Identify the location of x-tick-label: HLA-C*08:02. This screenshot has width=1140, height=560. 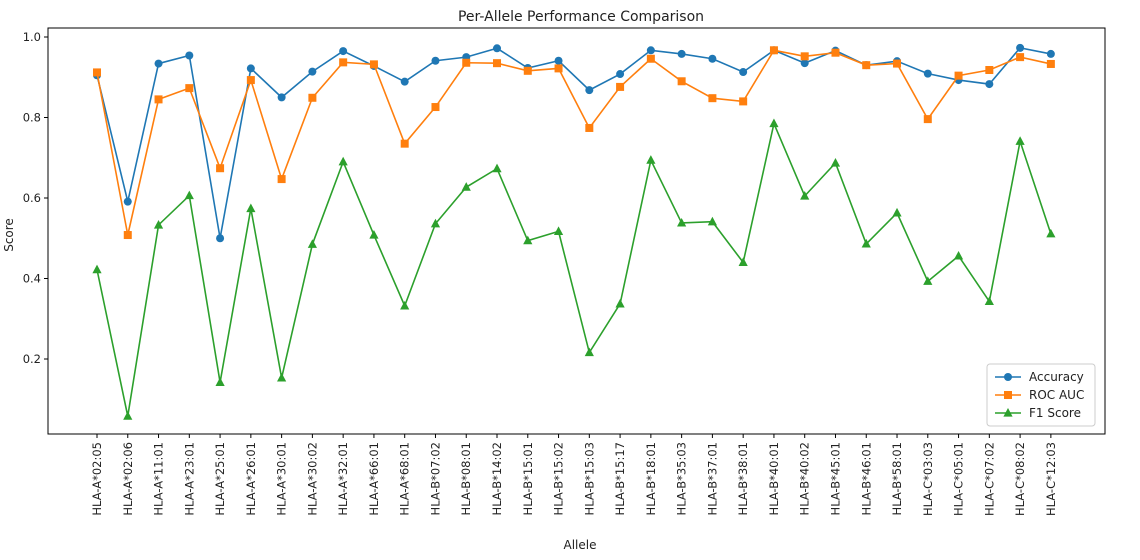
(1020, 479).